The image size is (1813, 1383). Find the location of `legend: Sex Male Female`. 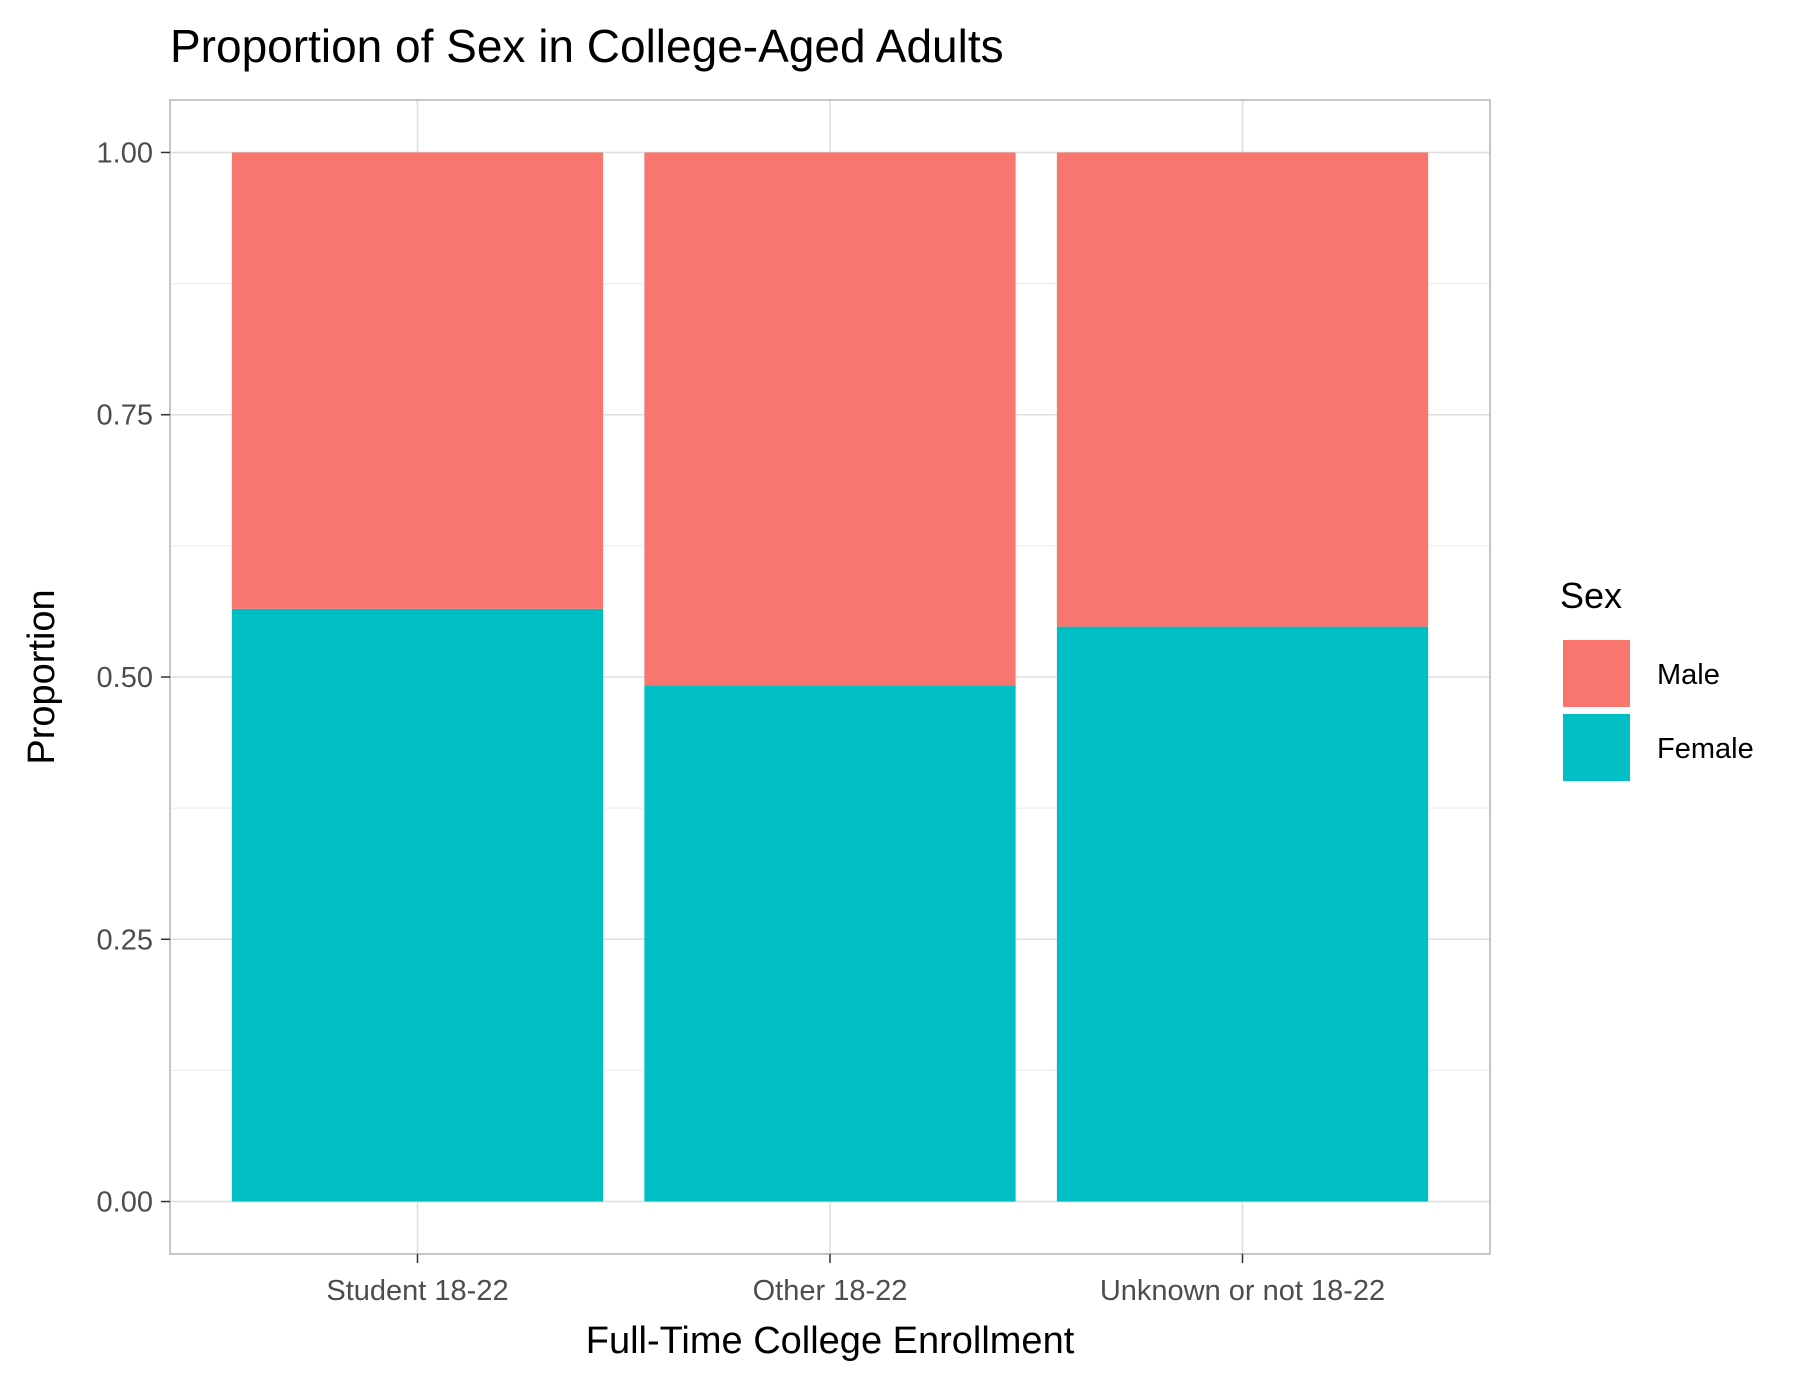

legend: Sex Male Female is located at coordinates (1657, 678).